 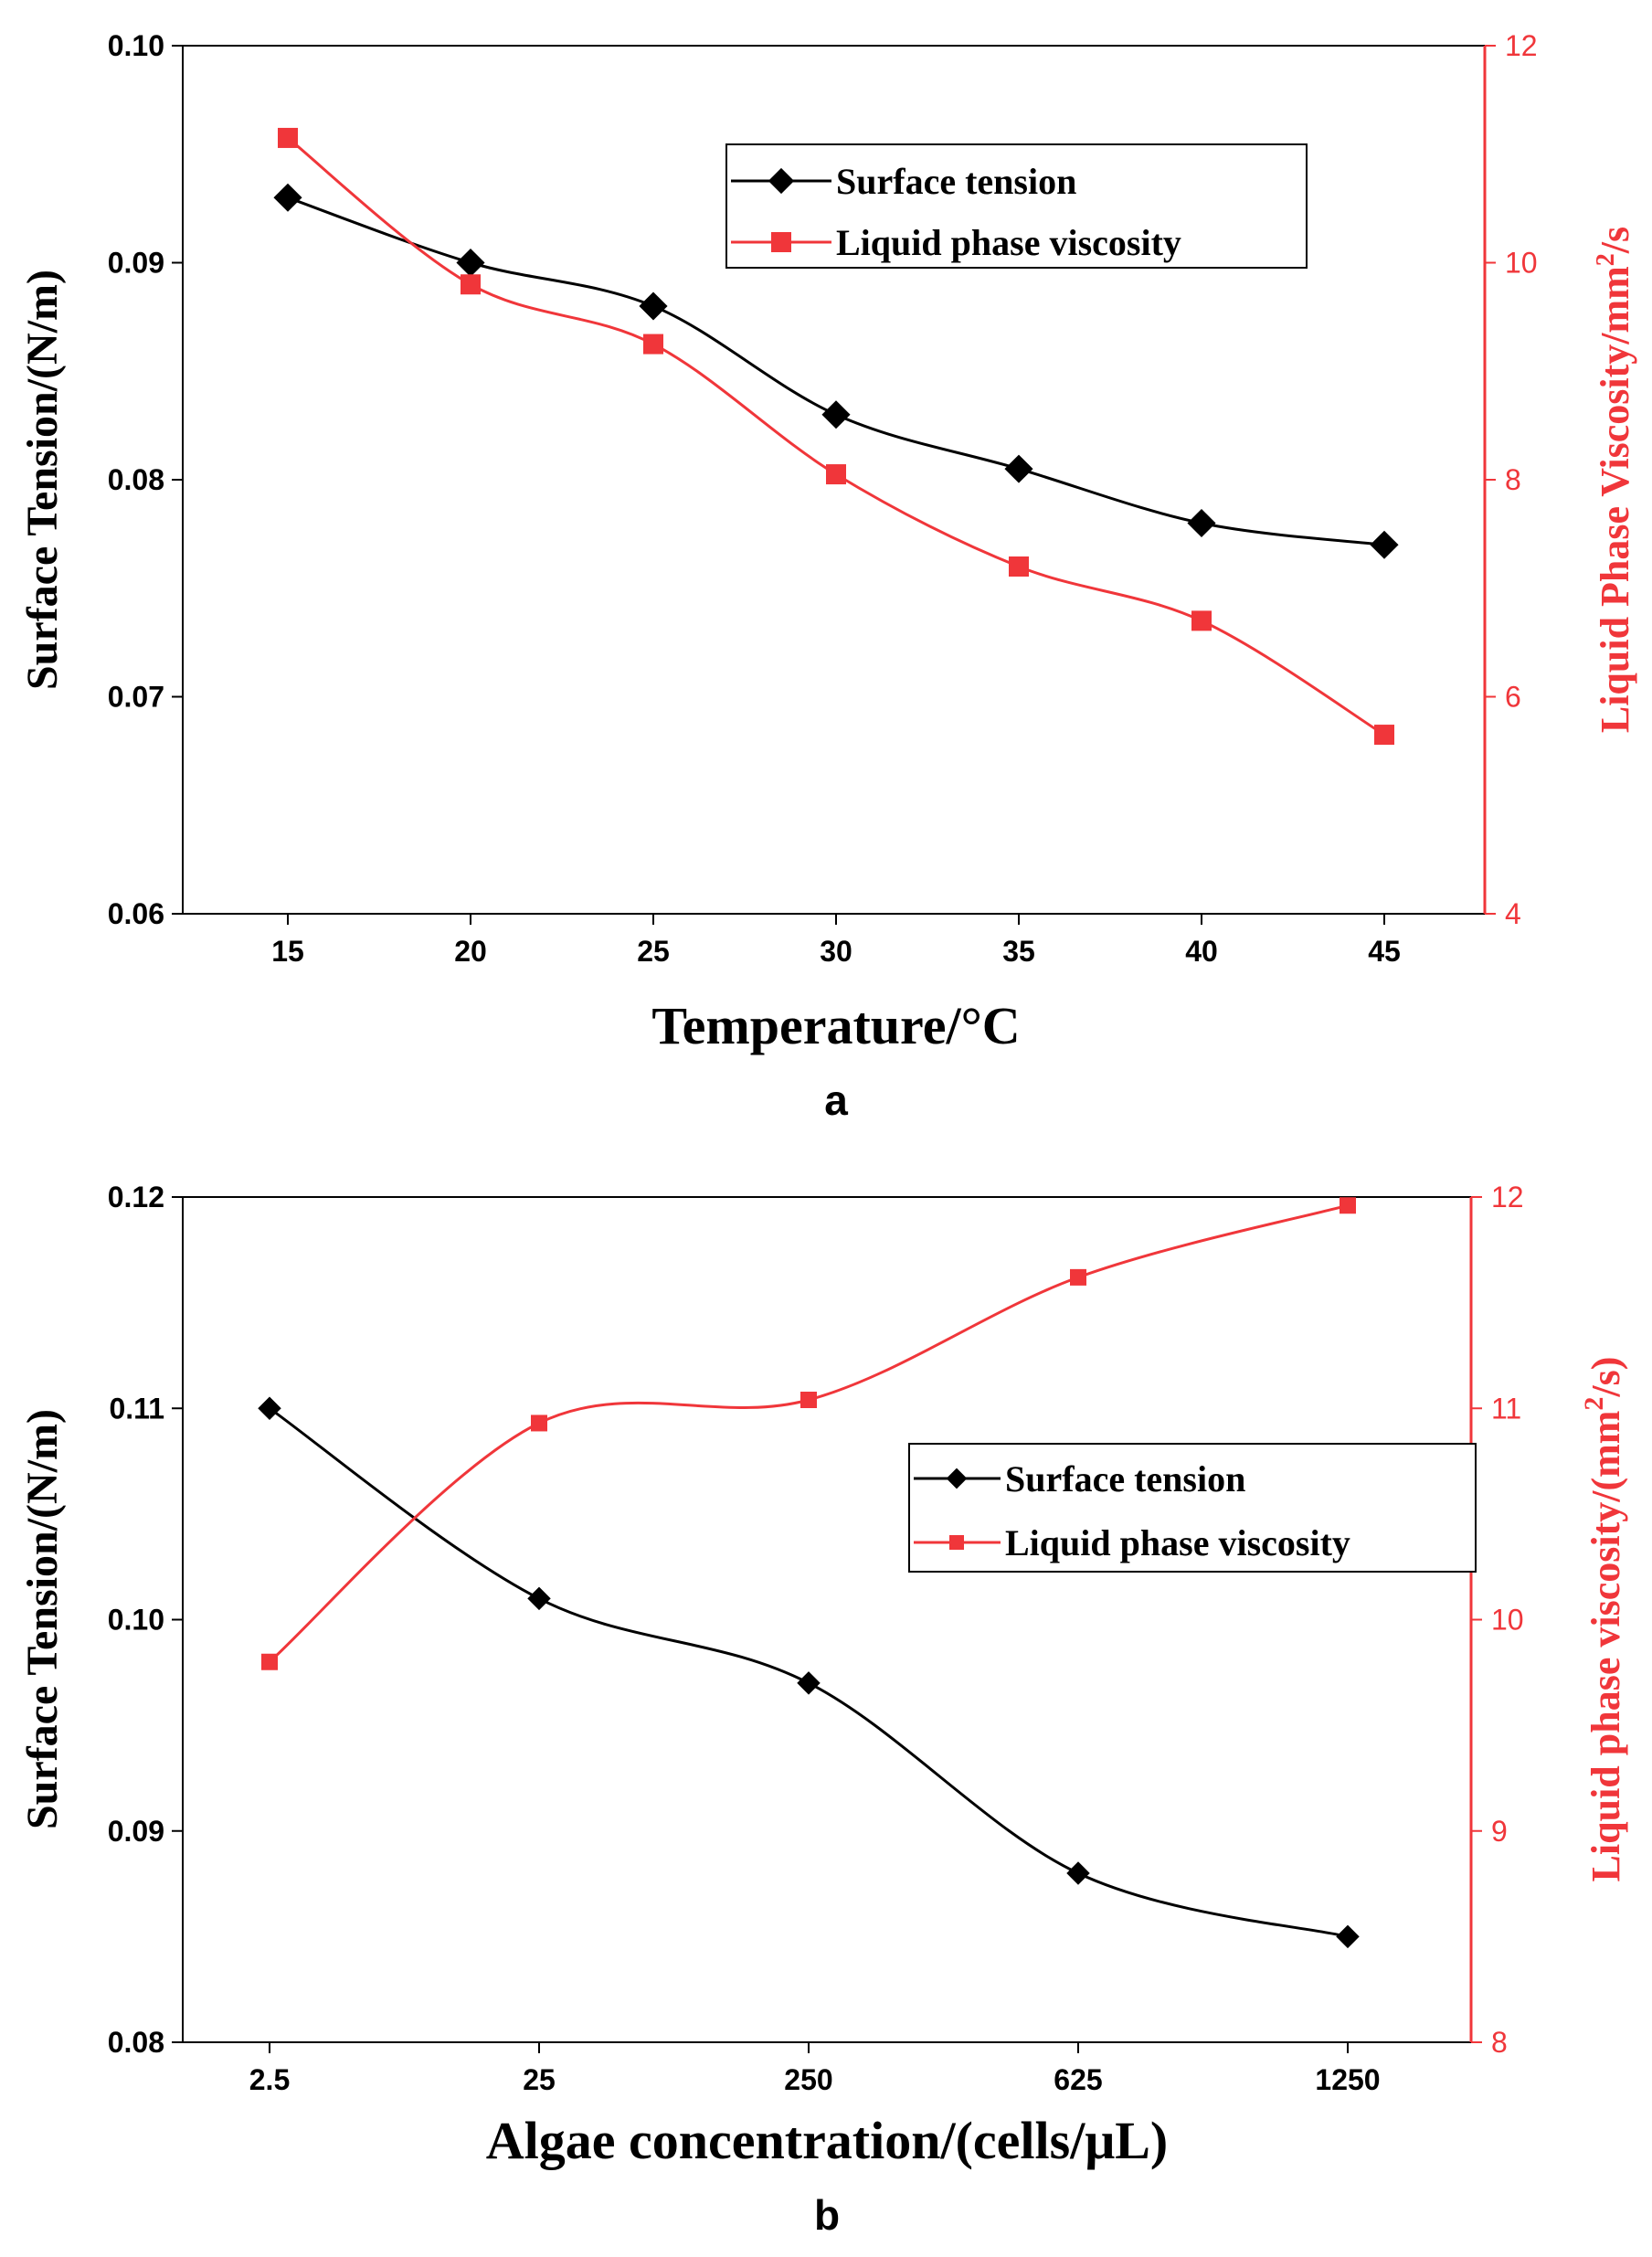 I want to click on series-line-viscosity, so click(x=809, y=1433).